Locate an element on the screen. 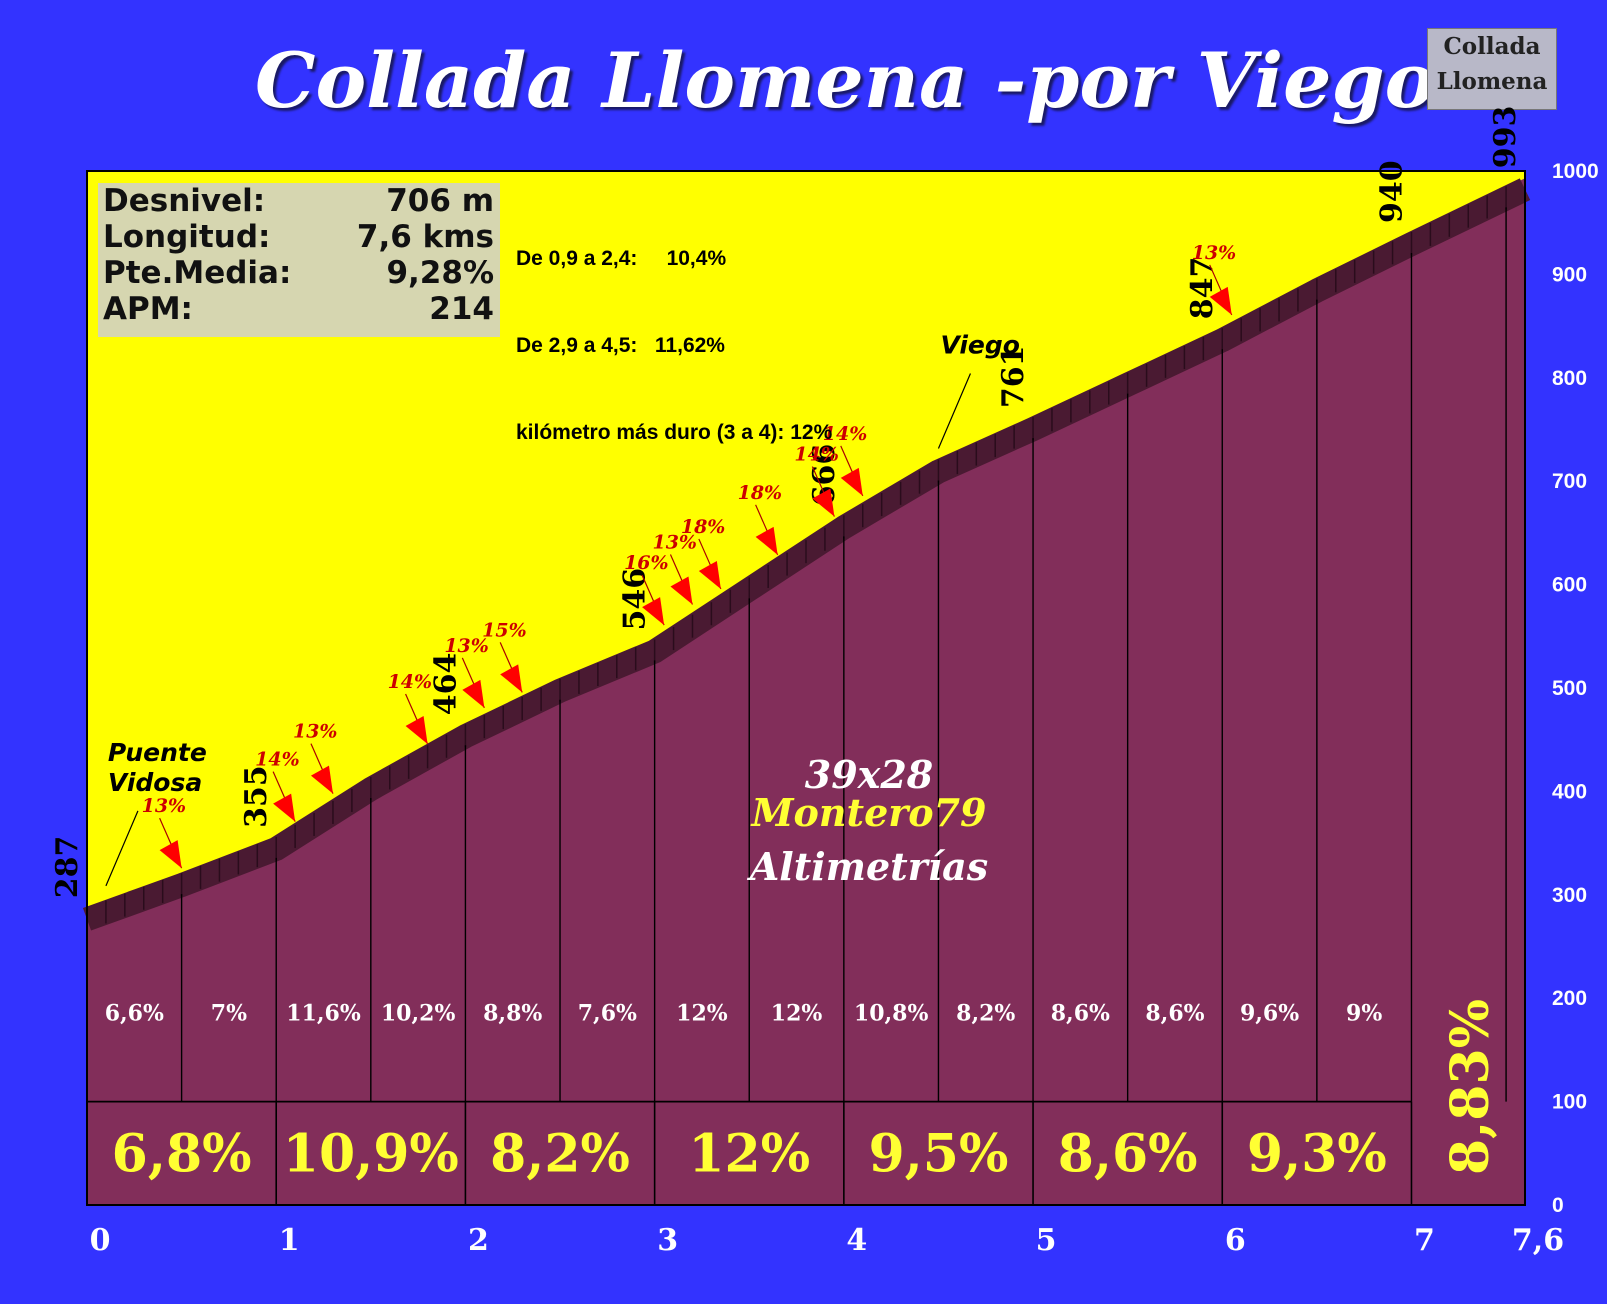  x-tick-label: 1 is located at coordinates (289, 1240).